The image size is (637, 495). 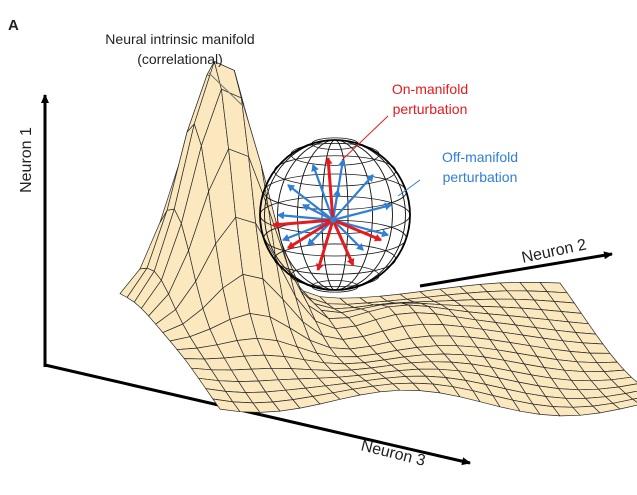 What do you see at coordinates (13, 25) in the screenshot?
I see `panel-label: A` at bounding box center [13, 25].